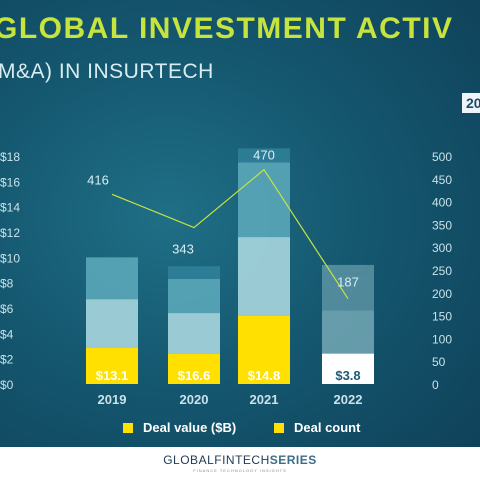 Image resolution: width=480 pixels, height=480 pixels. I want to click on footer-tagline: FINANCE TECHNOLOGY INSIGHTS, so click(240, 470).